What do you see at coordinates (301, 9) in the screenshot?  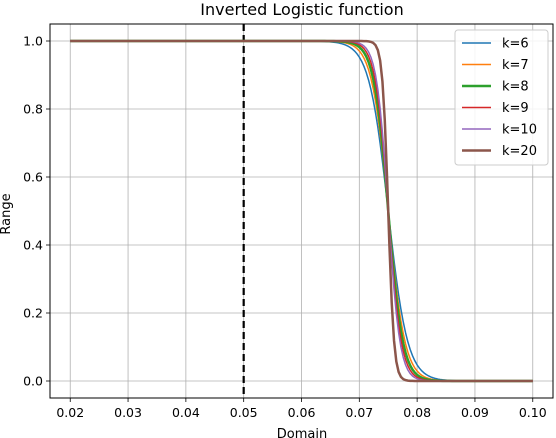 I see `chart-title: Inverted Logistic function` at bounding box center [301, 9].